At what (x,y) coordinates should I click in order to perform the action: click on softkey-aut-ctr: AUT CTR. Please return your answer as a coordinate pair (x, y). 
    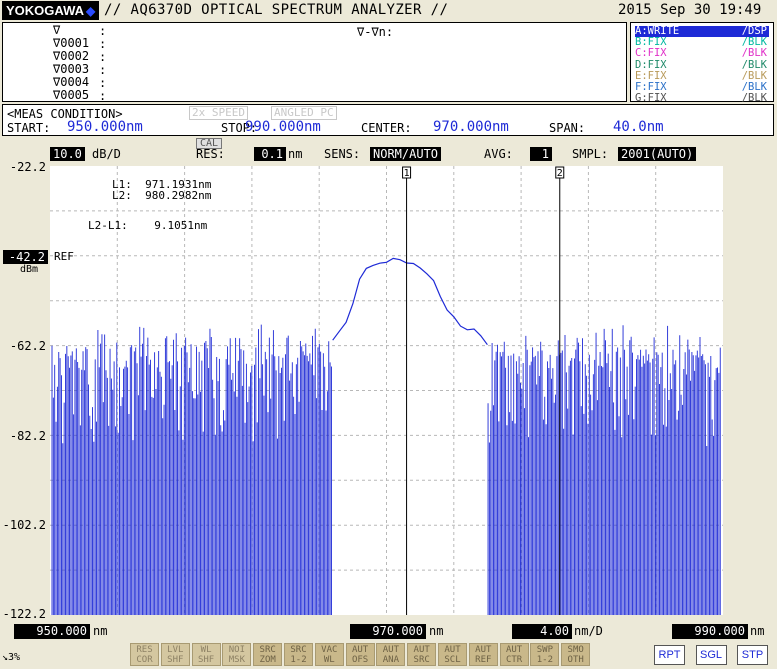
    Looking at the image, I should click on (514, 654).